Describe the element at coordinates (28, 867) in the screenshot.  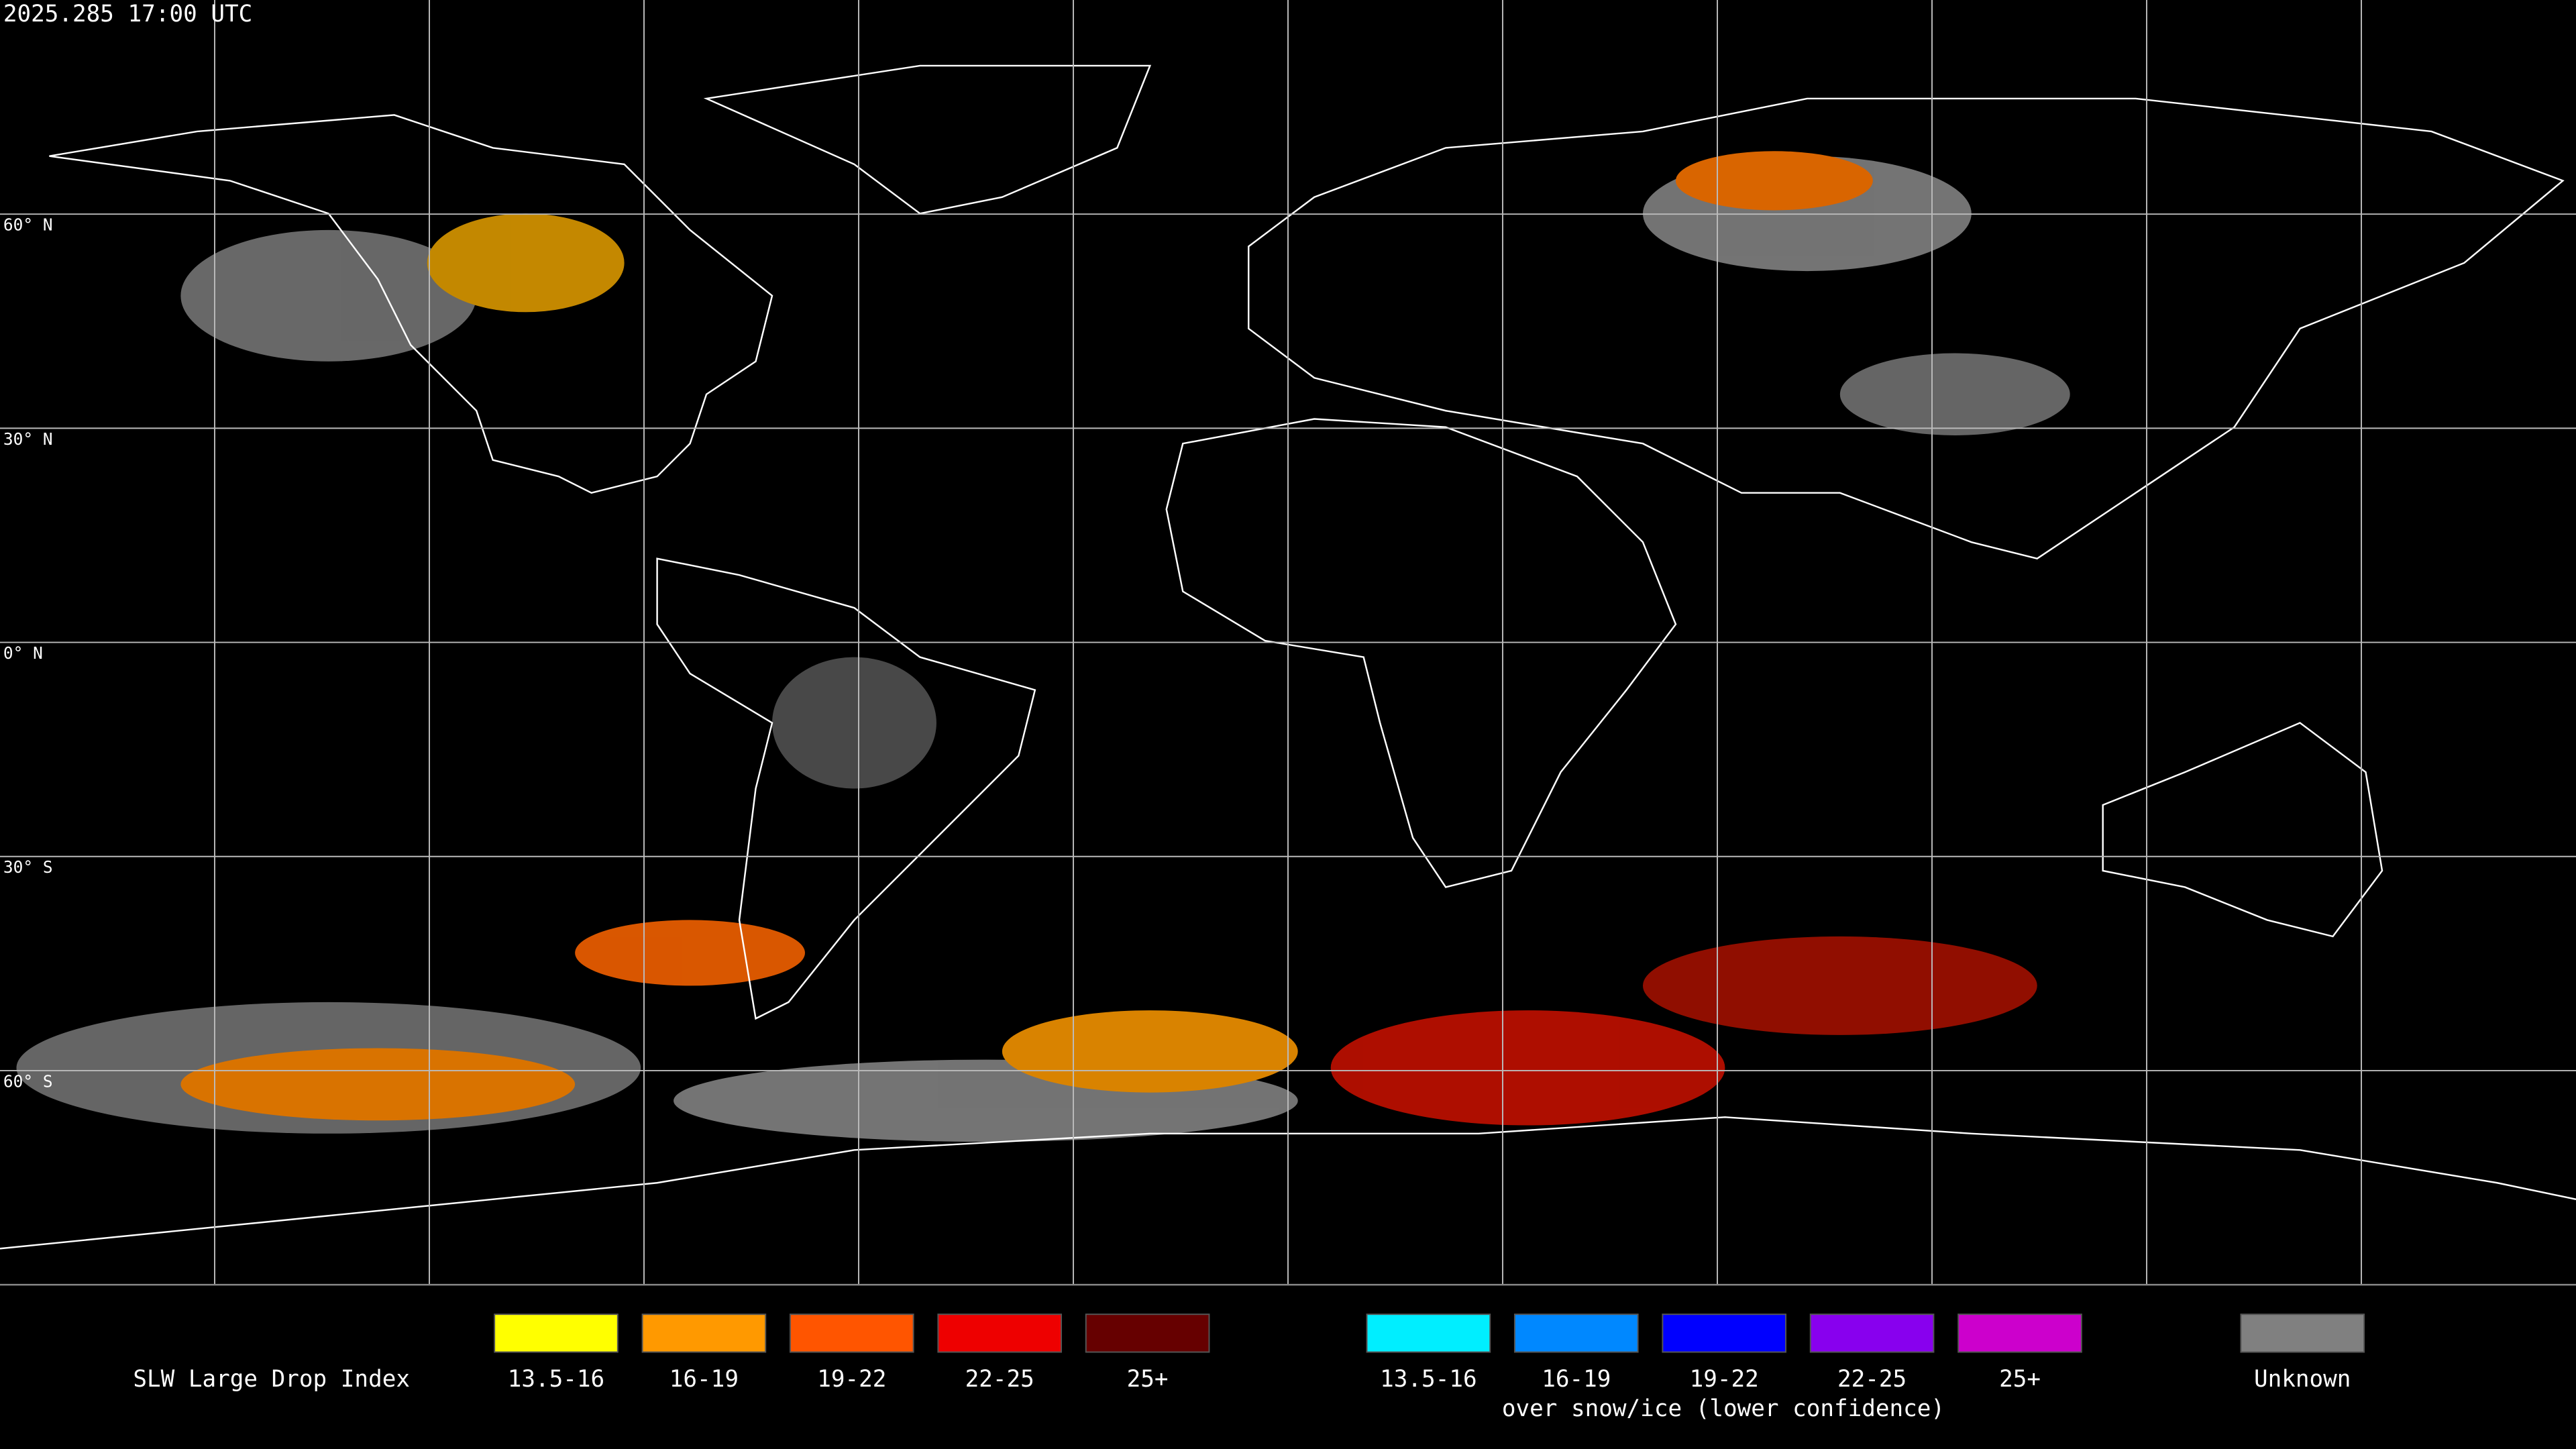
I see `lat-label: 30° S` at that location.